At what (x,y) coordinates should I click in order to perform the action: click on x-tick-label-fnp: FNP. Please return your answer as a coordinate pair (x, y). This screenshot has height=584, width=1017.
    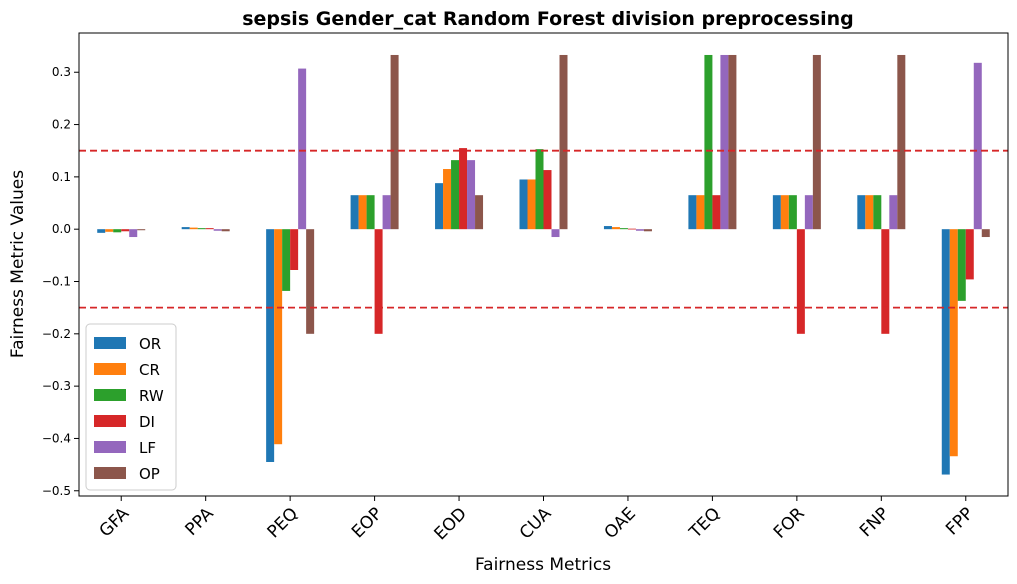
    Looking at the image, I should click on (874, 522).